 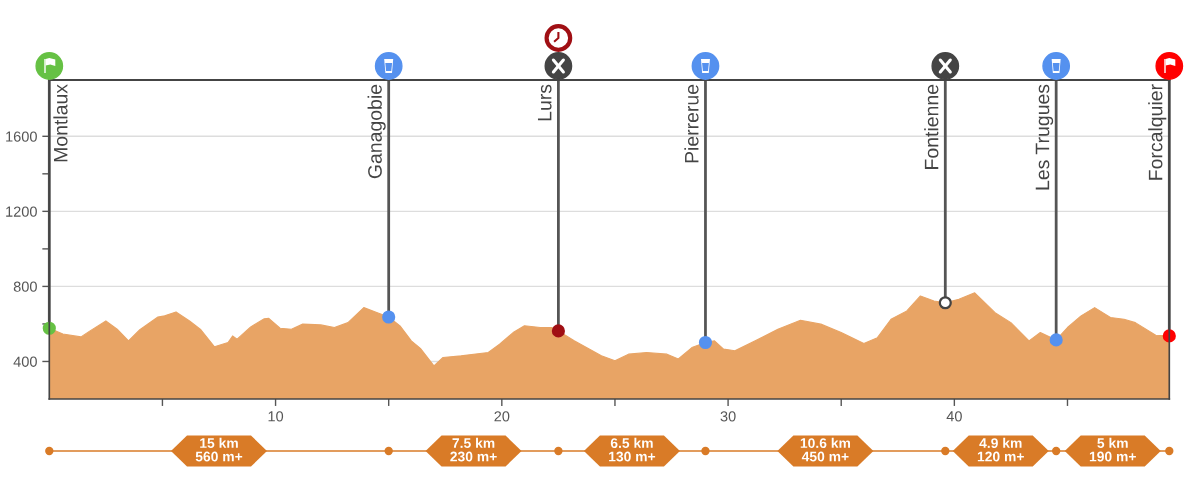 I want to click on text: 6.5 km 130 m+, so click(x=632, y=449).